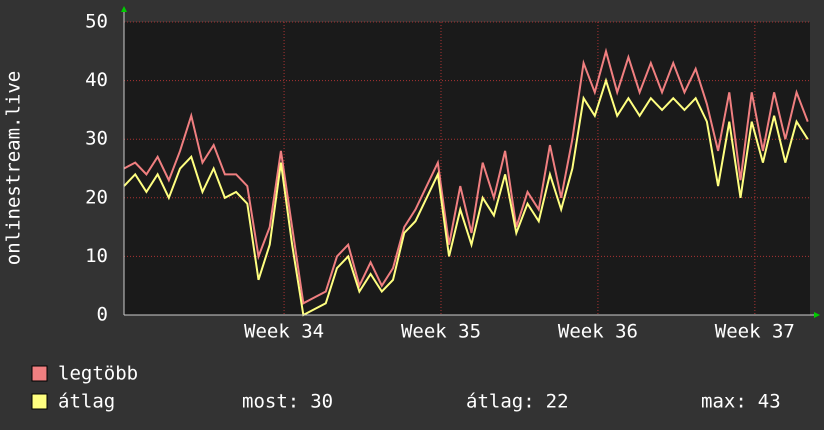 This screenshot has width=824, height=430. I want to click on x-tick-label: Week 36, so click(598, 332).